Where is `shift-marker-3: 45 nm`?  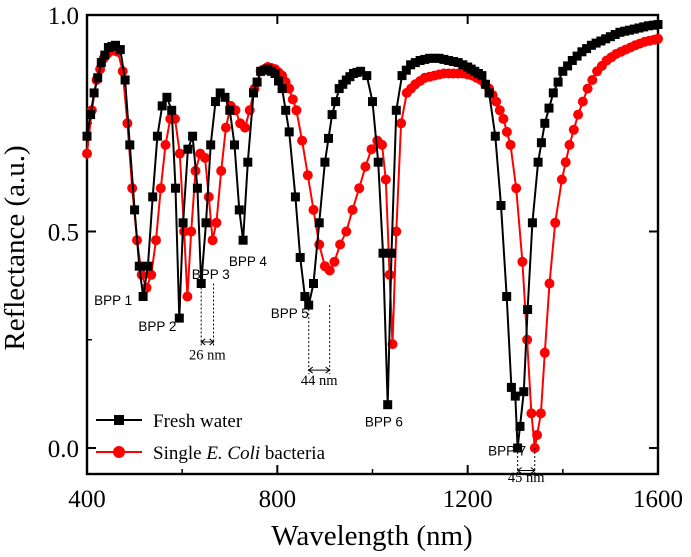
shift-marker-3: 45 nm is located at coordinates (526, 467).